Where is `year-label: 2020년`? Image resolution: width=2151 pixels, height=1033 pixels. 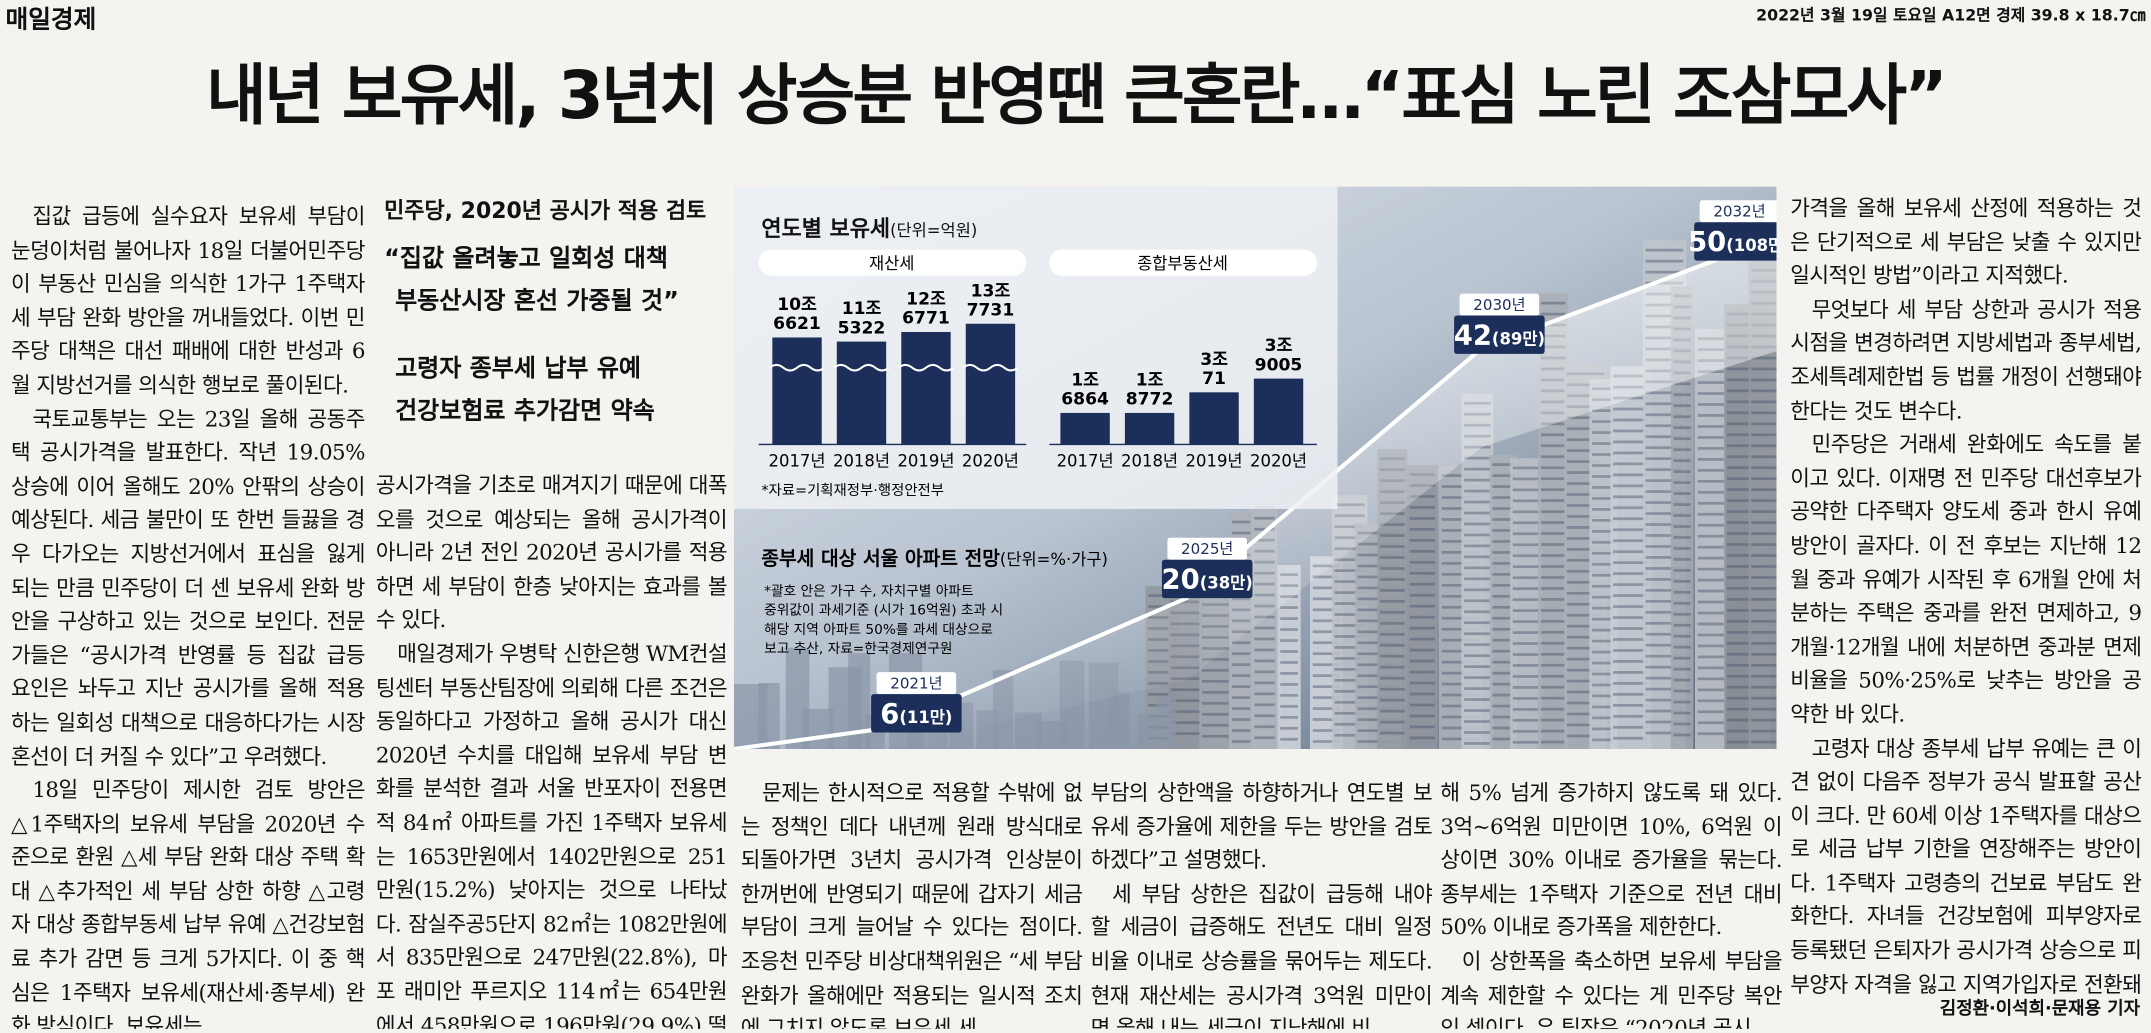 year-label: 2020년 is located at coordinates (990, 460).